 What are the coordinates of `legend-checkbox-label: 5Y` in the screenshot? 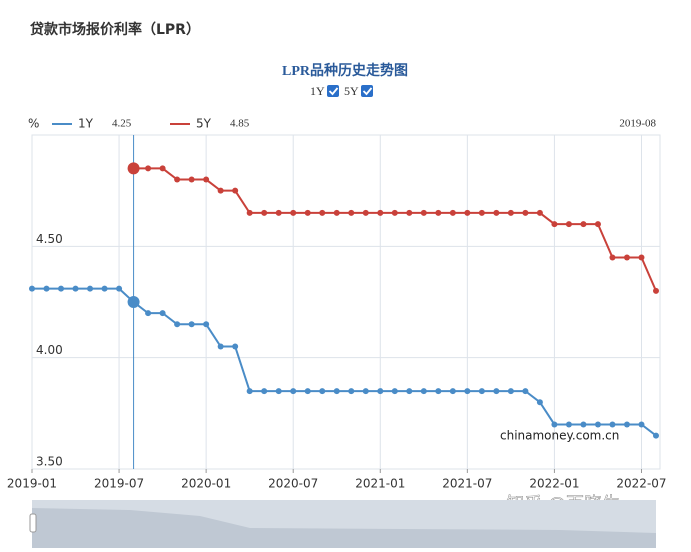 It's located at (351, 91).